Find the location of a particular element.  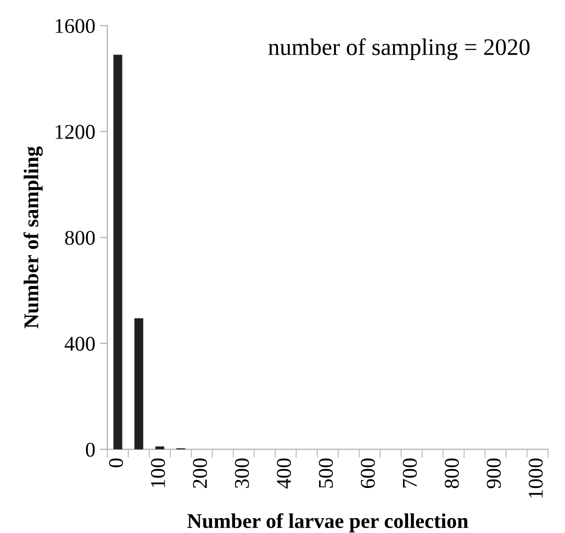

x-tick-label: 300 is located at coordinates (241, 473).